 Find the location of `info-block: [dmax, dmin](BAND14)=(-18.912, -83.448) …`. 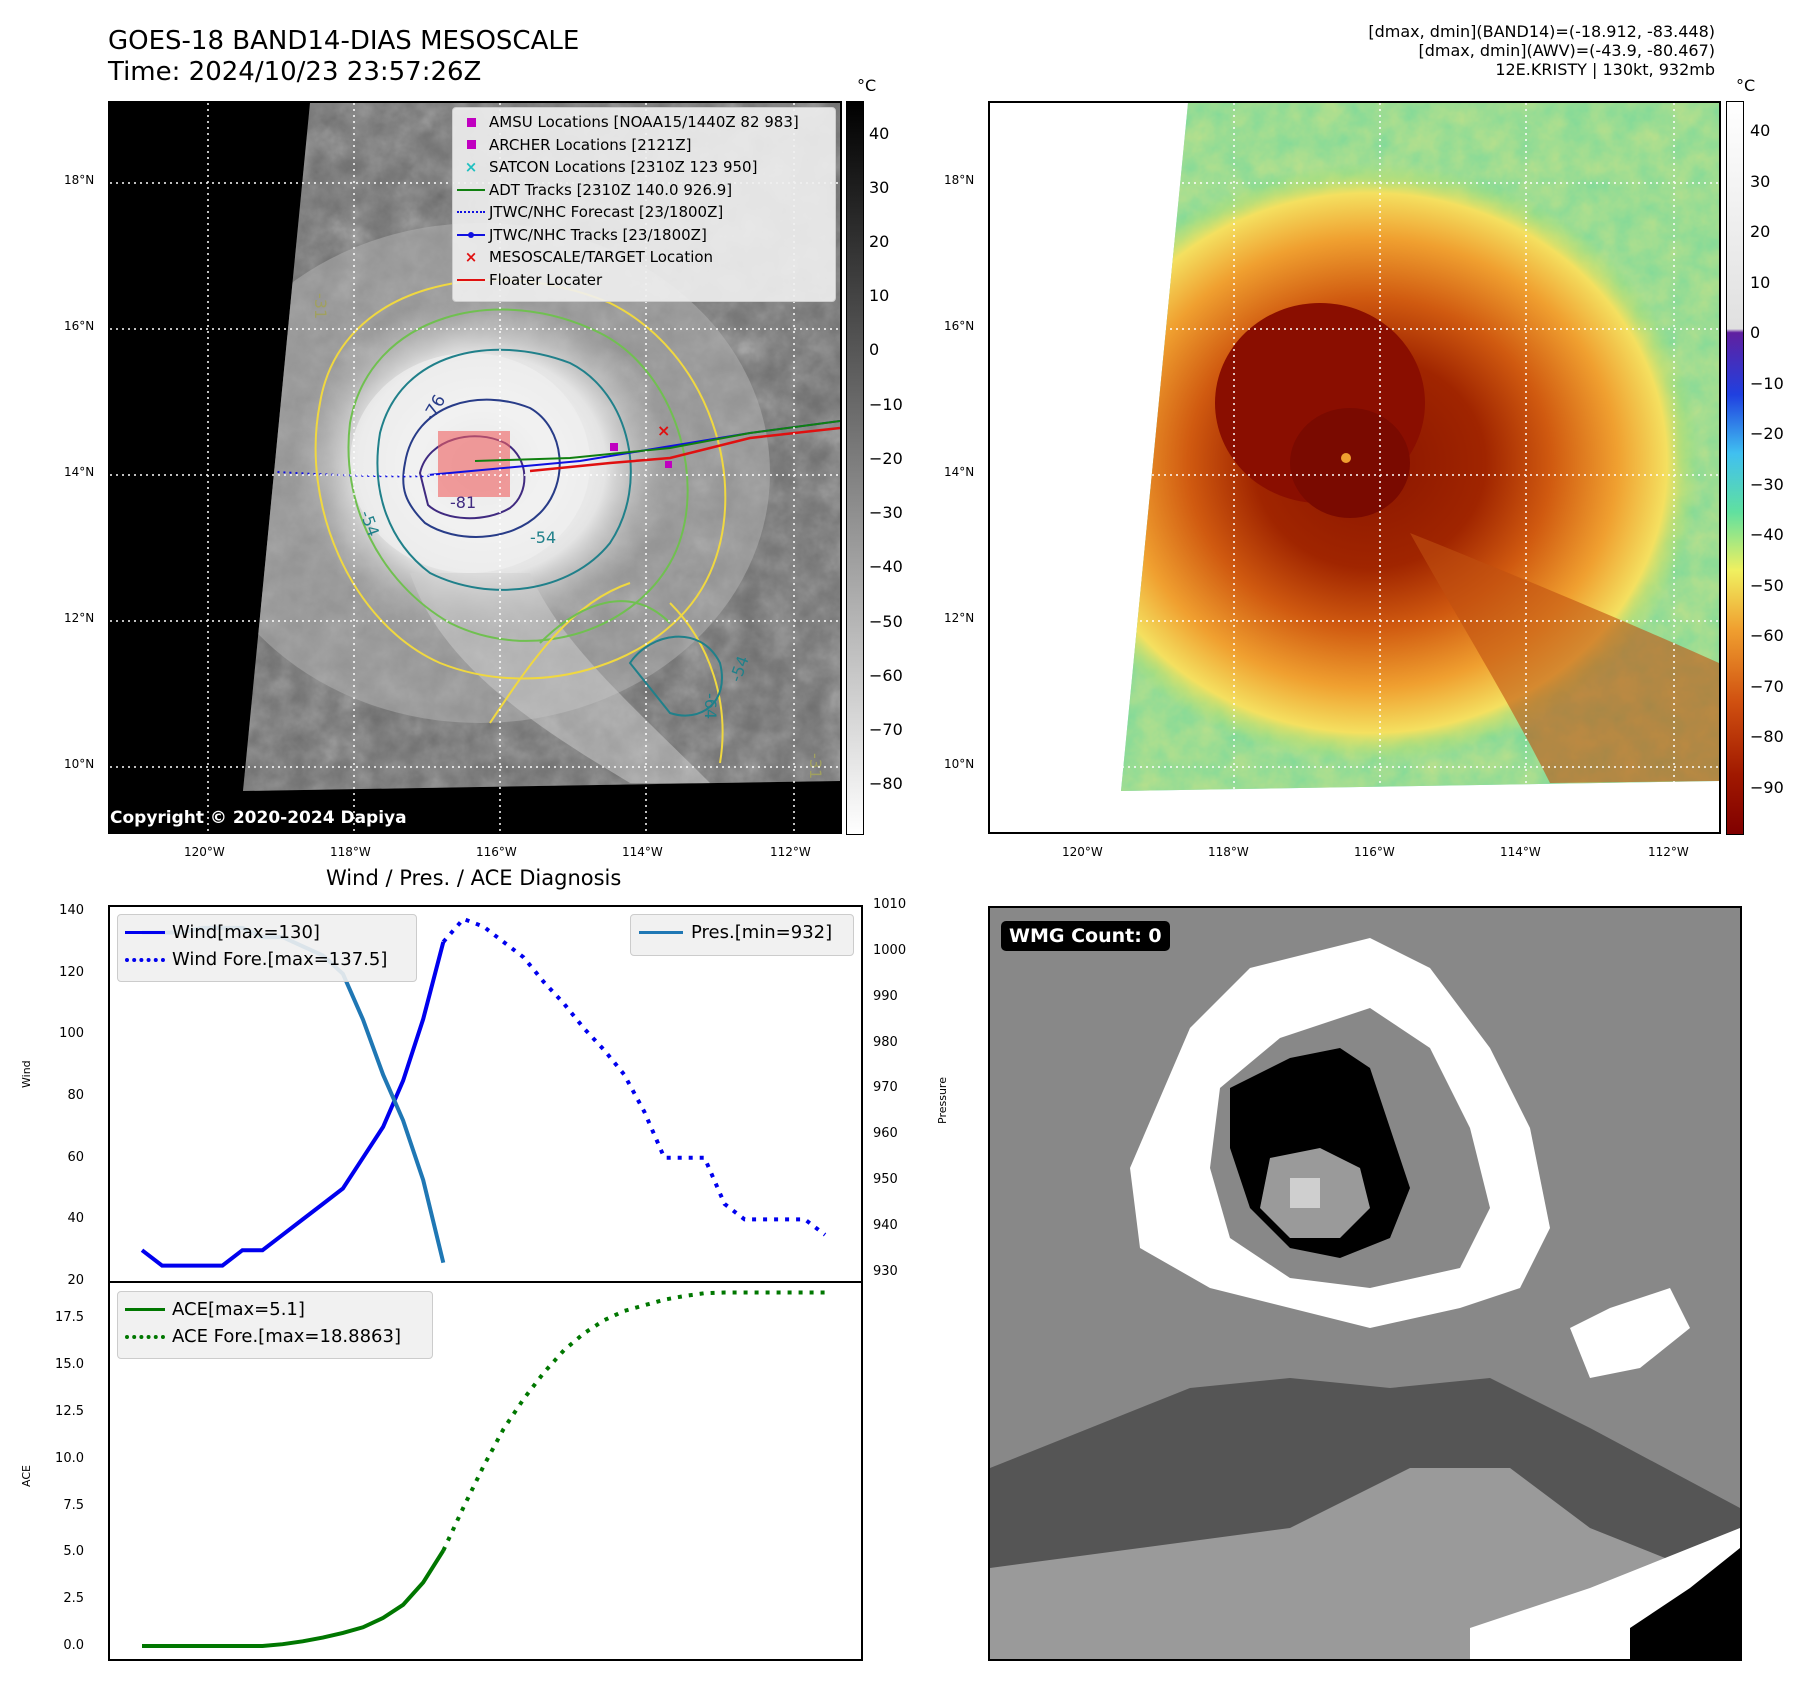

info-block: [dmax, dmin](BAND14)=(-18.912, -83.448) … is located at coordinates (1541, 50).